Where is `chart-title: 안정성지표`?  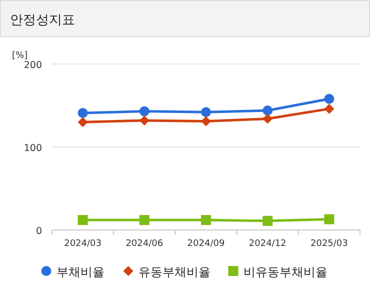 chart-title: 안정성지표 is located at coordinates (42, 20).